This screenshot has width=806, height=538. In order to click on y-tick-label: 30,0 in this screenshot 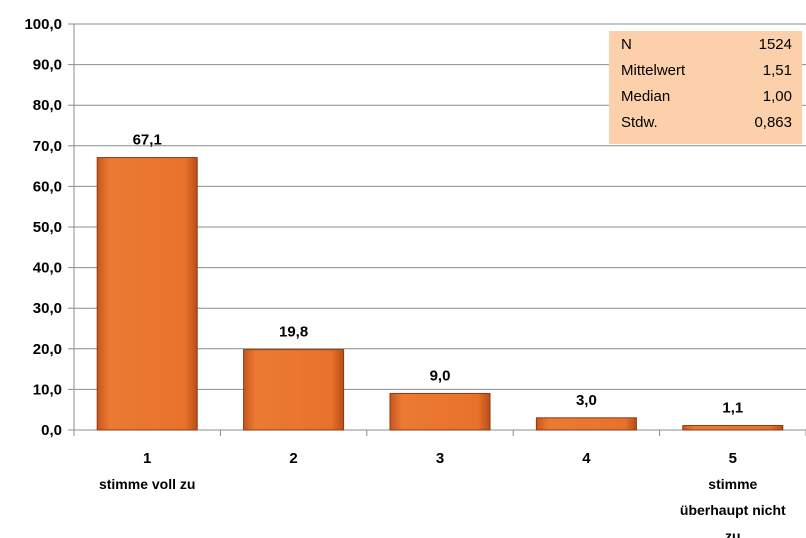, I will do `click(47, 308)`.